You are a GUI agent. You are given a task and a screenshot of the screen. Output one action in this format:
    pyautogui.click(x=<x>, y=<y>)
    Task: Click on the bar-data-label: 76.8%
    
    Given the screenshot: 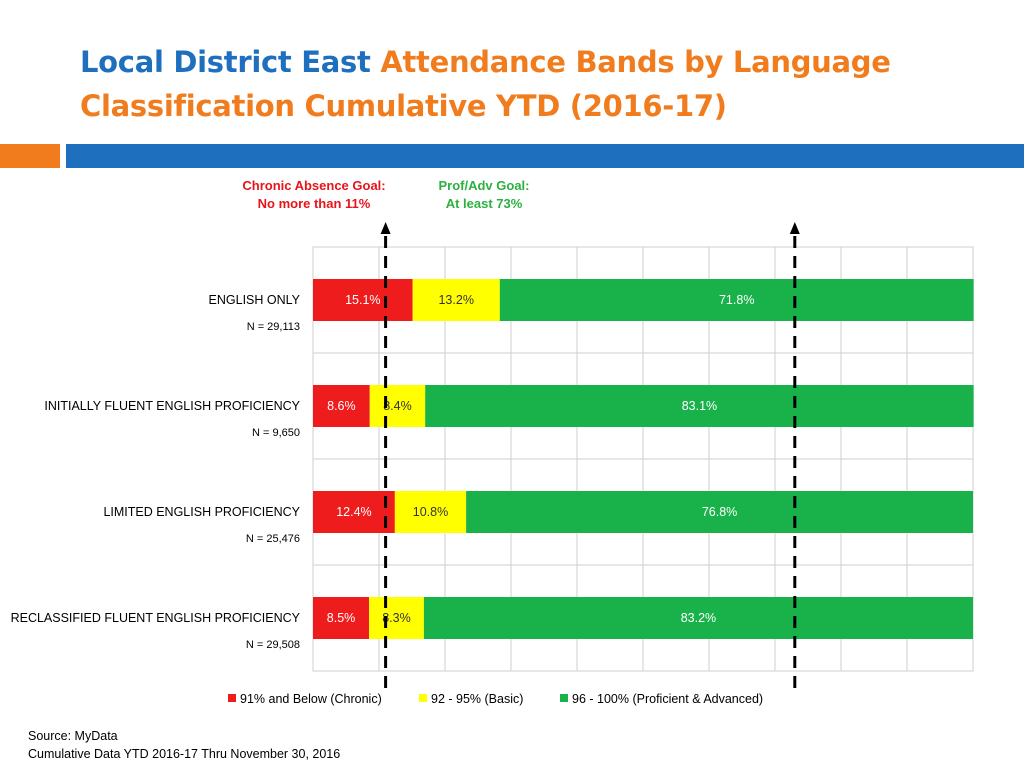 What is the action you would take?
    pyautogui.click(x=719, y=512)
    